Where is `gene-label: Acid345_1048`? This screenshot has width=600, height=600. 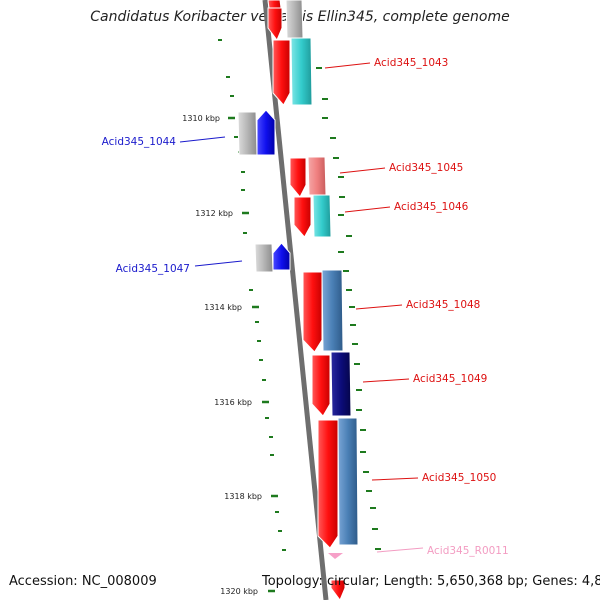
gene-label: Acid345_1048 is located at coordinates (443, 305).